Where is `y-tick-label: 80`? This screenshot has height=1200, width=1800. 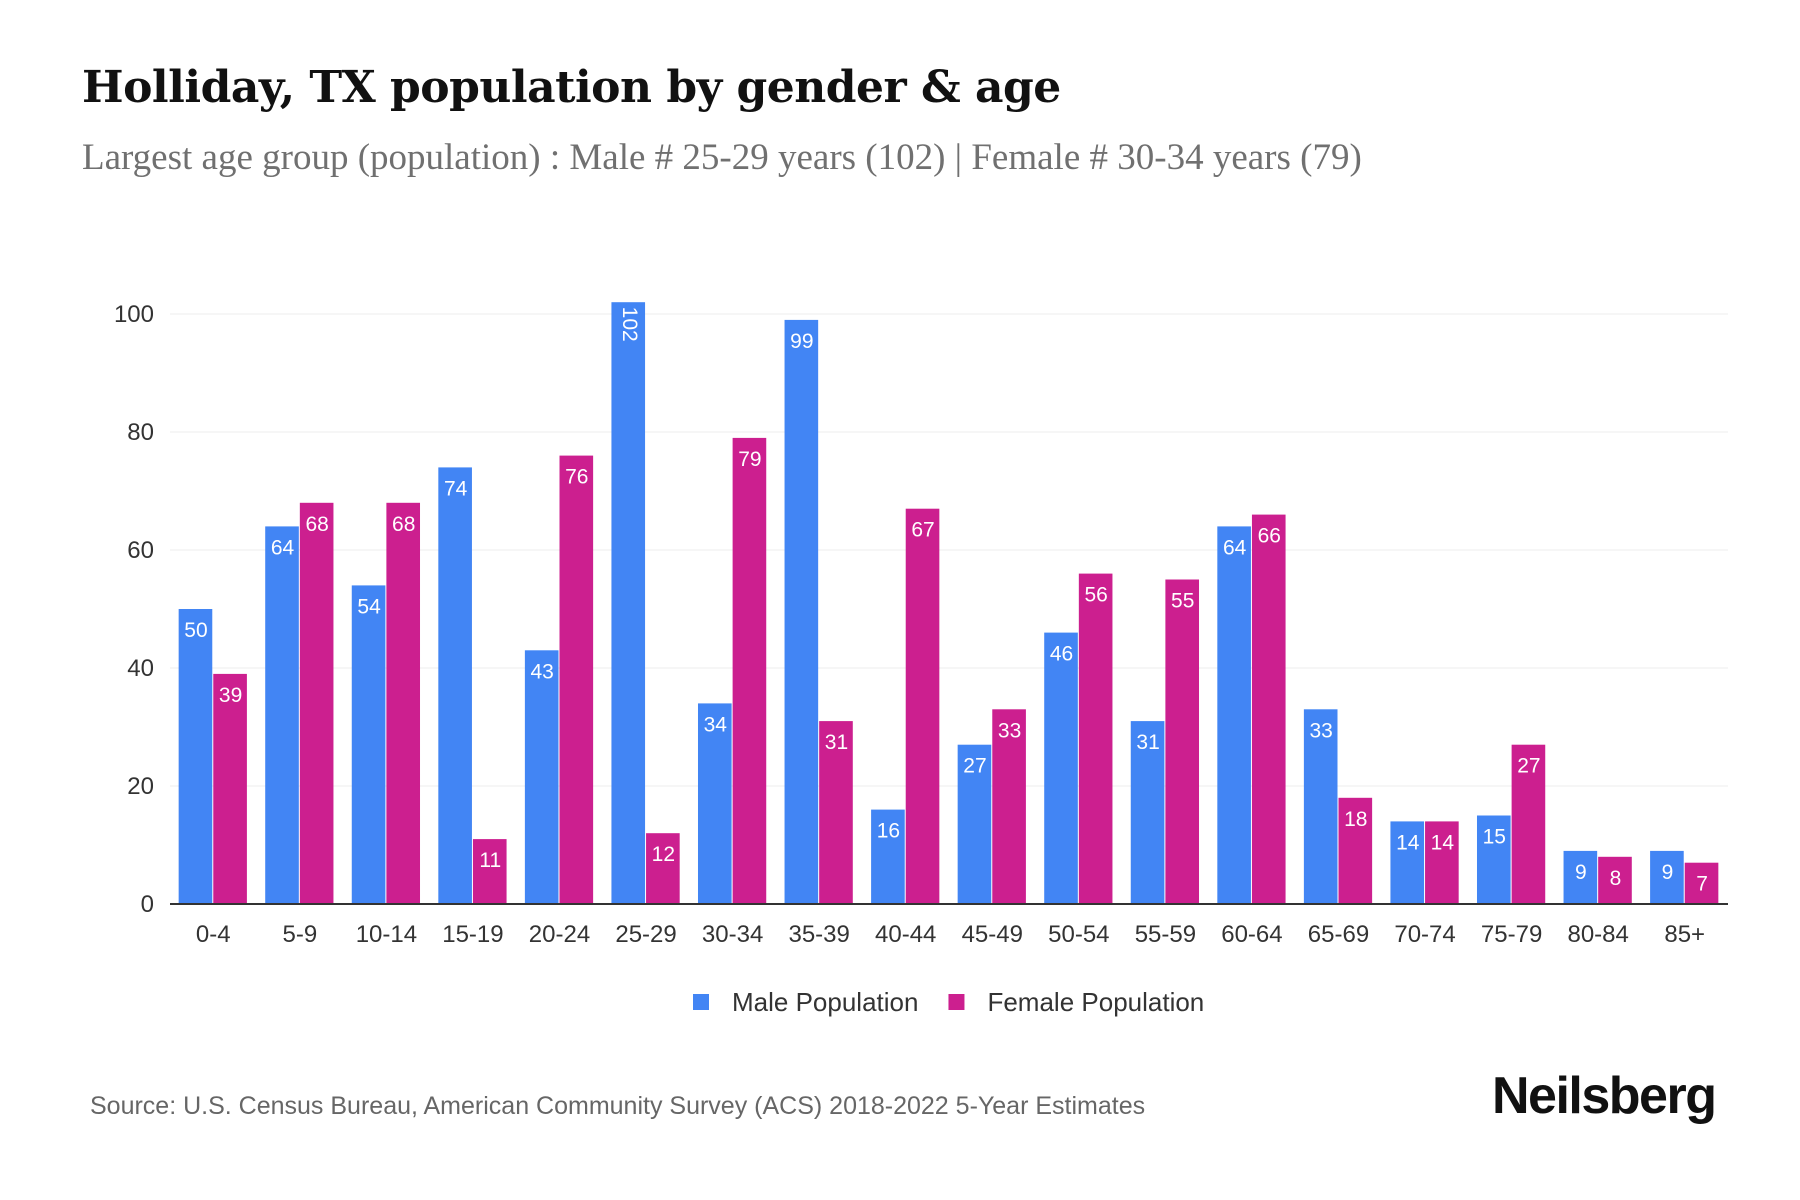 y-tick-label: 80 is located at coordinates (140, 432).